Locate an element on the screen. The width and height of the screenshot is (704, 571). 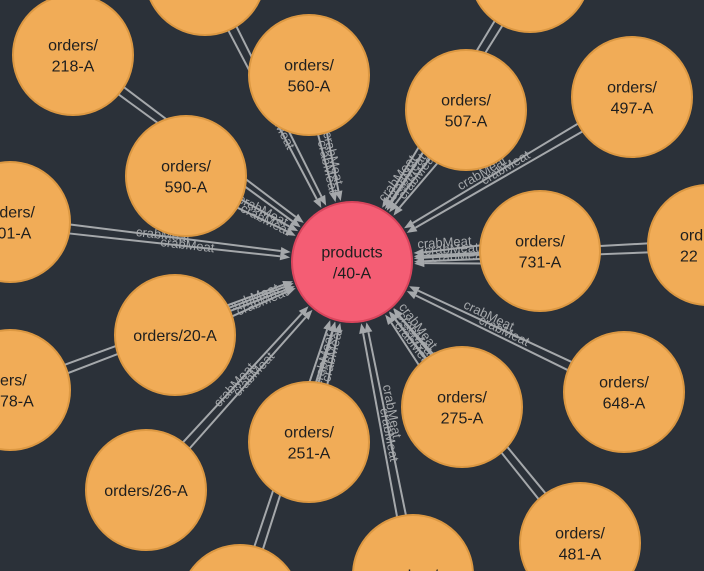
node-label: products/40-A is located at coordinates (351, 264).